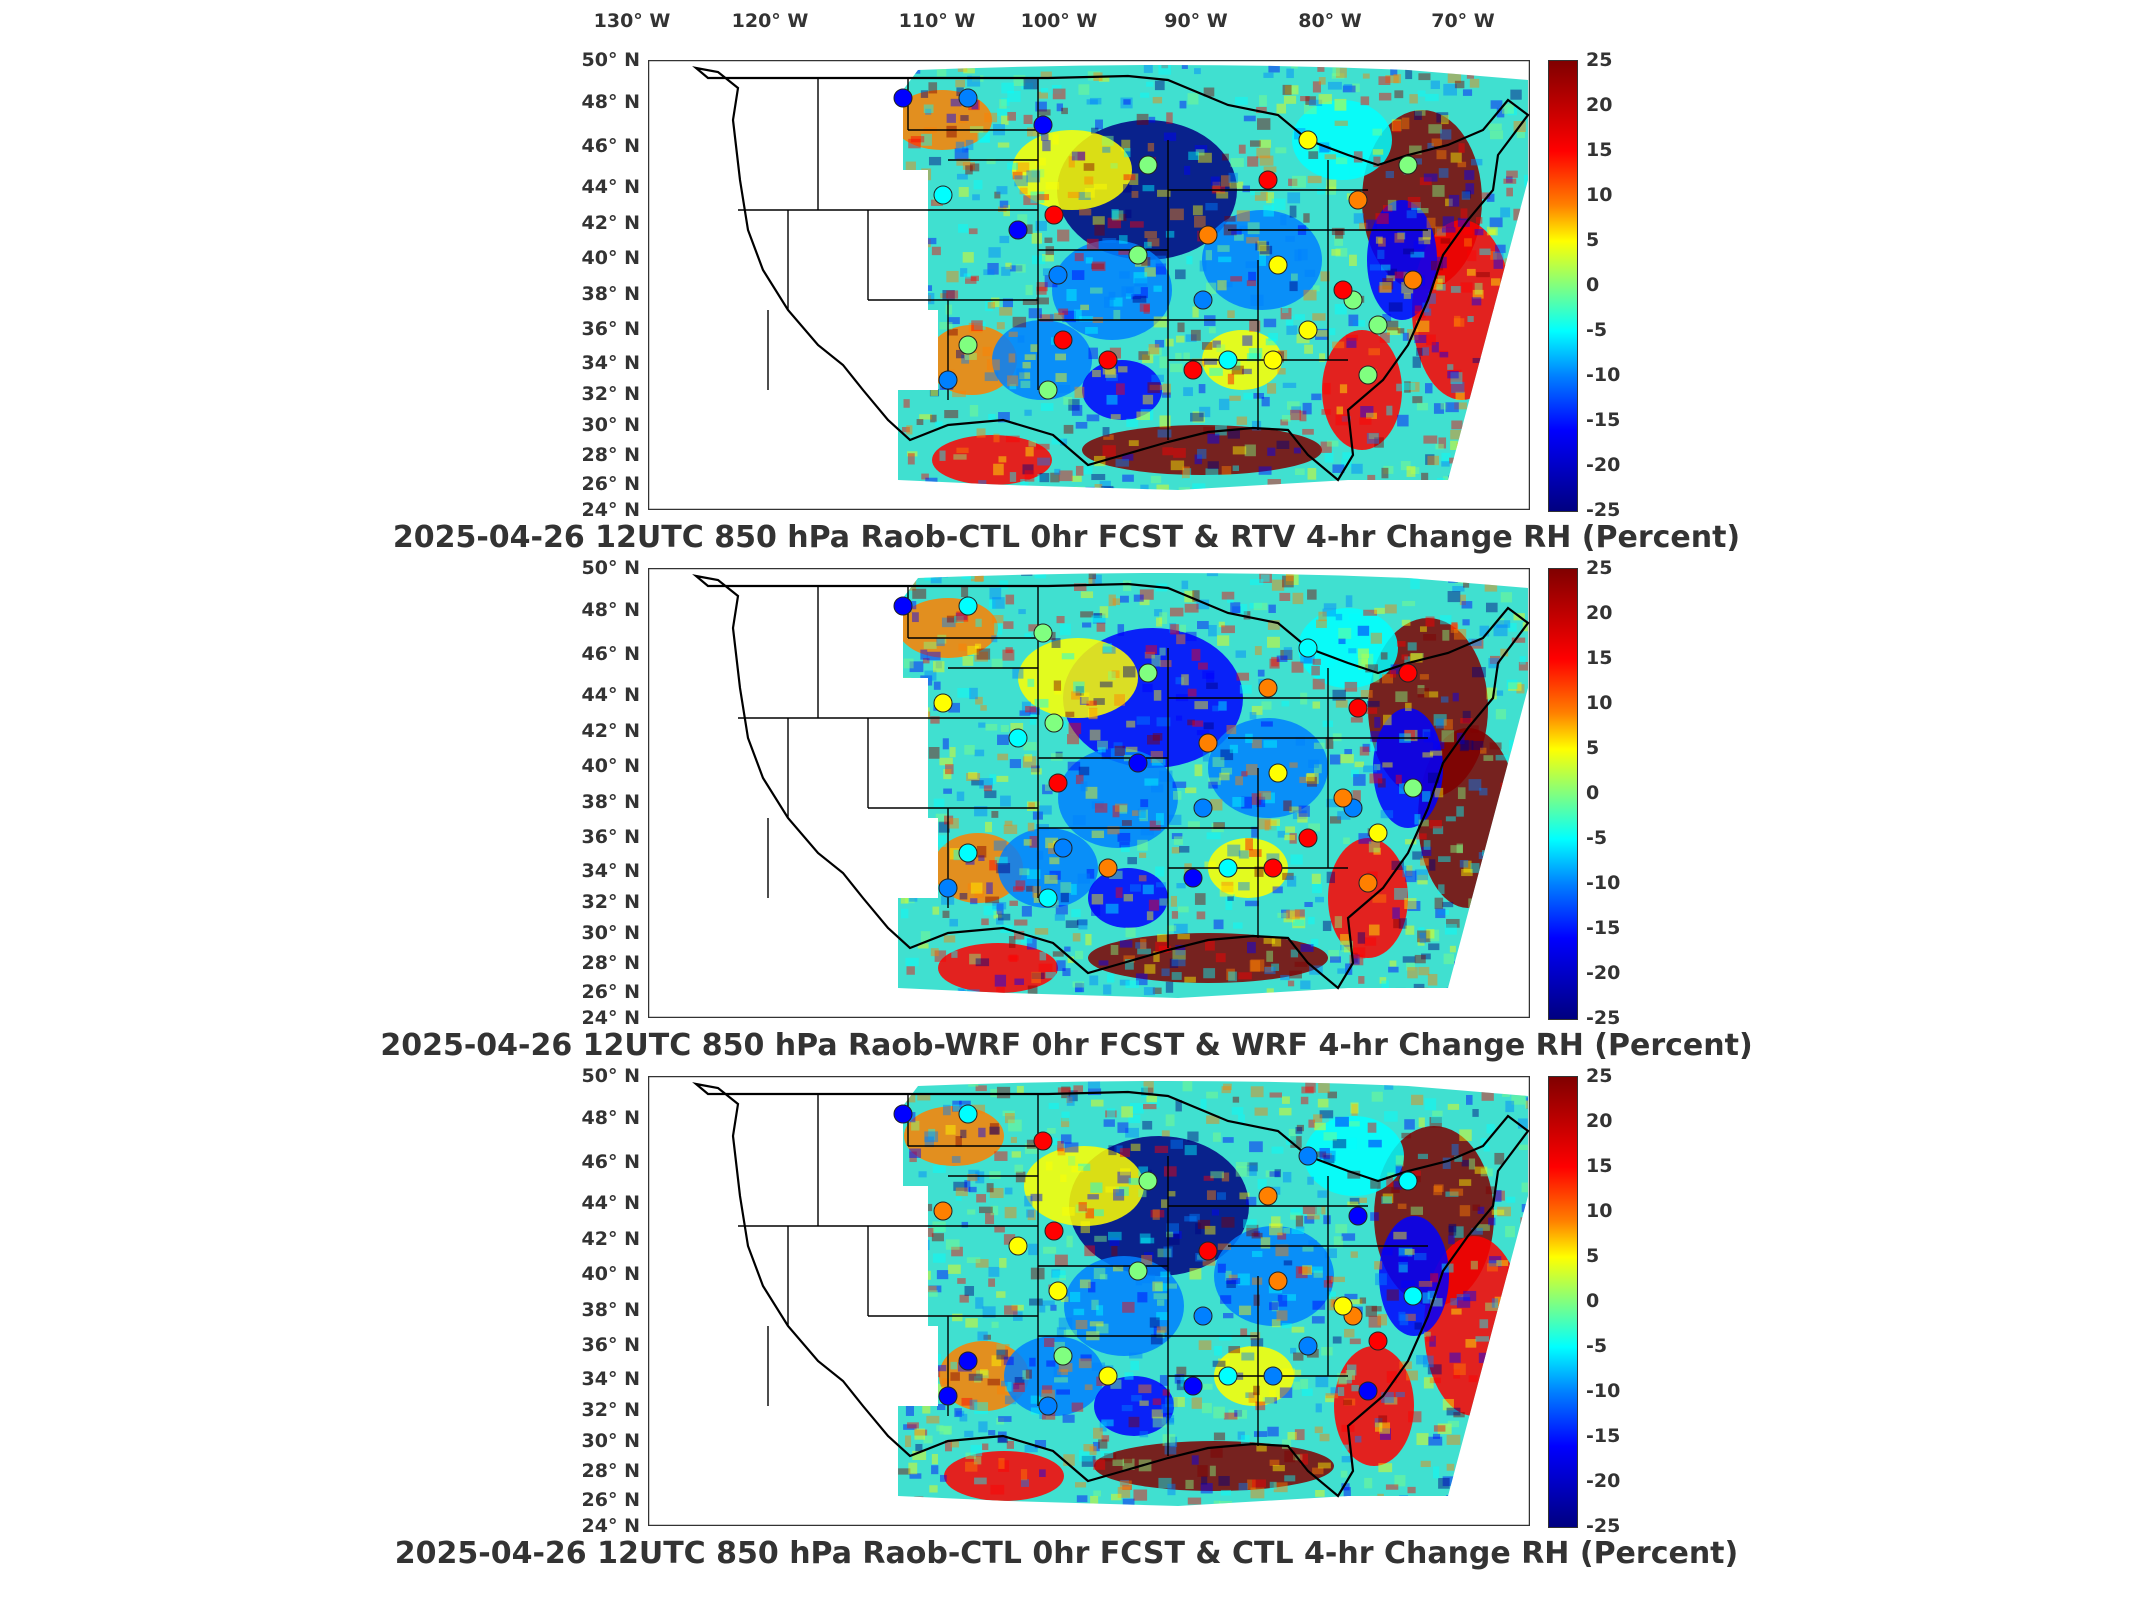 The image size is (2133, 1600). What do you see at coordinates (610, 294) in the screenshot?
I see `latitude-label: 38° N` at bounding box center [610, 294].